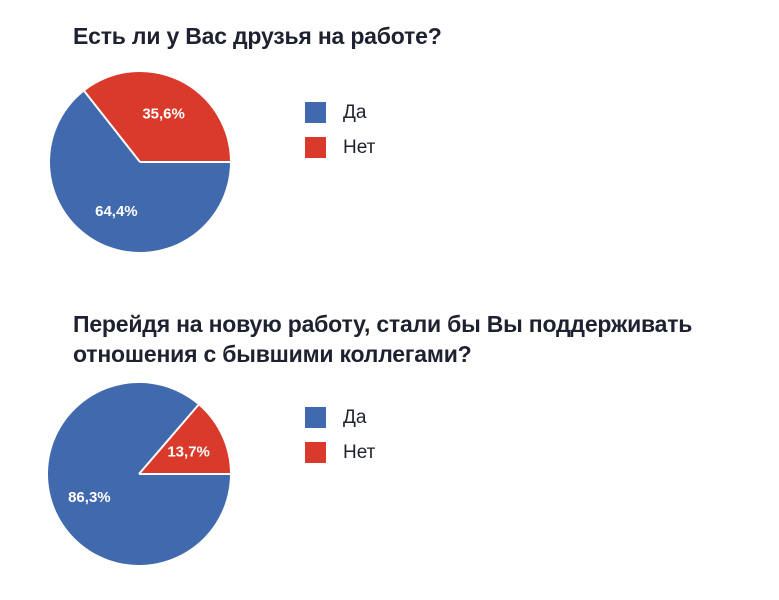  I want to click on pie-slice-value-label: 35,6%, so click(163, 114).